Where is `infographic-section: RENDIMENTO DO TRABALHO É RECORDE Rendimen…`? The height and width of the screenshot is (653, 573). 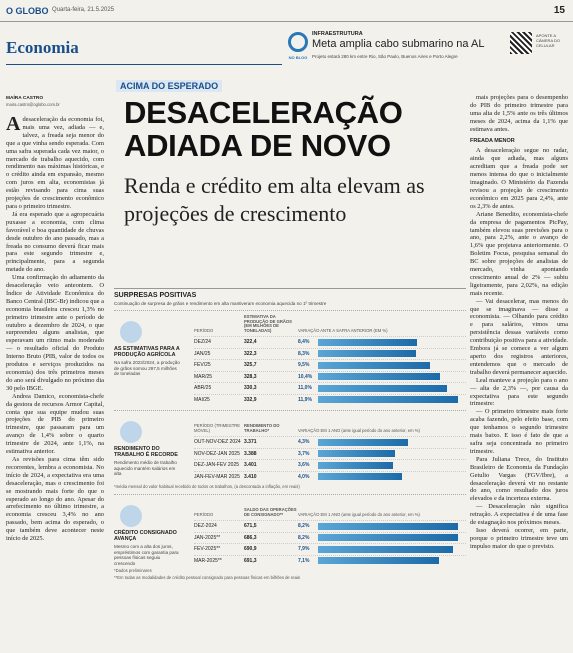
infographic-section: RENDIMENTO DO TRABALHO É RECORDE Rendimen… is located at coordinates (290, 449).